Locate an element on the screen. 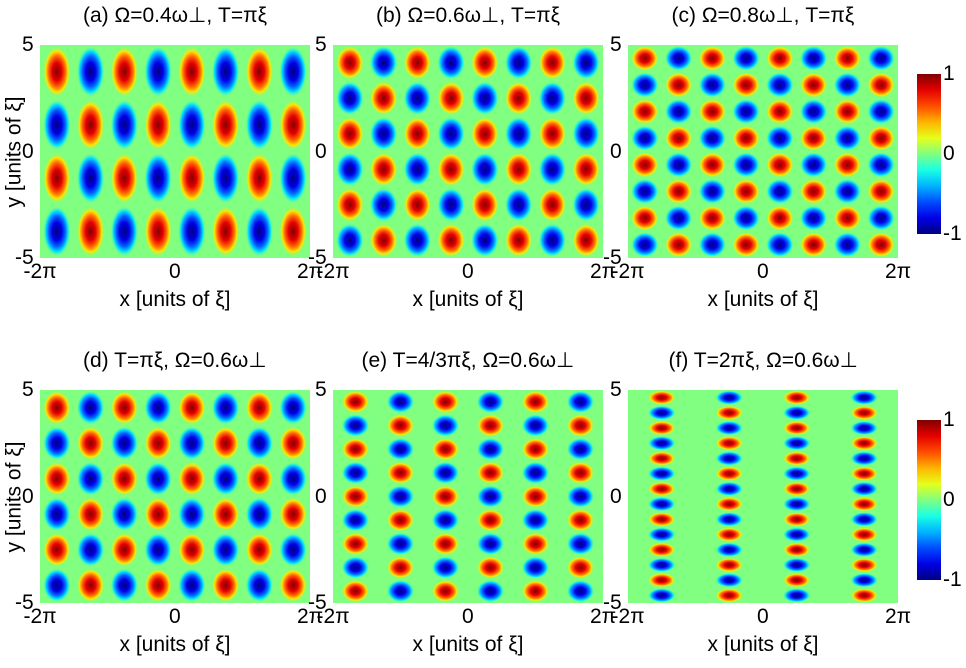 The width and height of the screenshot is (966, 668). colorbar-tick-label: -1 is located at coordinates (952, 233).